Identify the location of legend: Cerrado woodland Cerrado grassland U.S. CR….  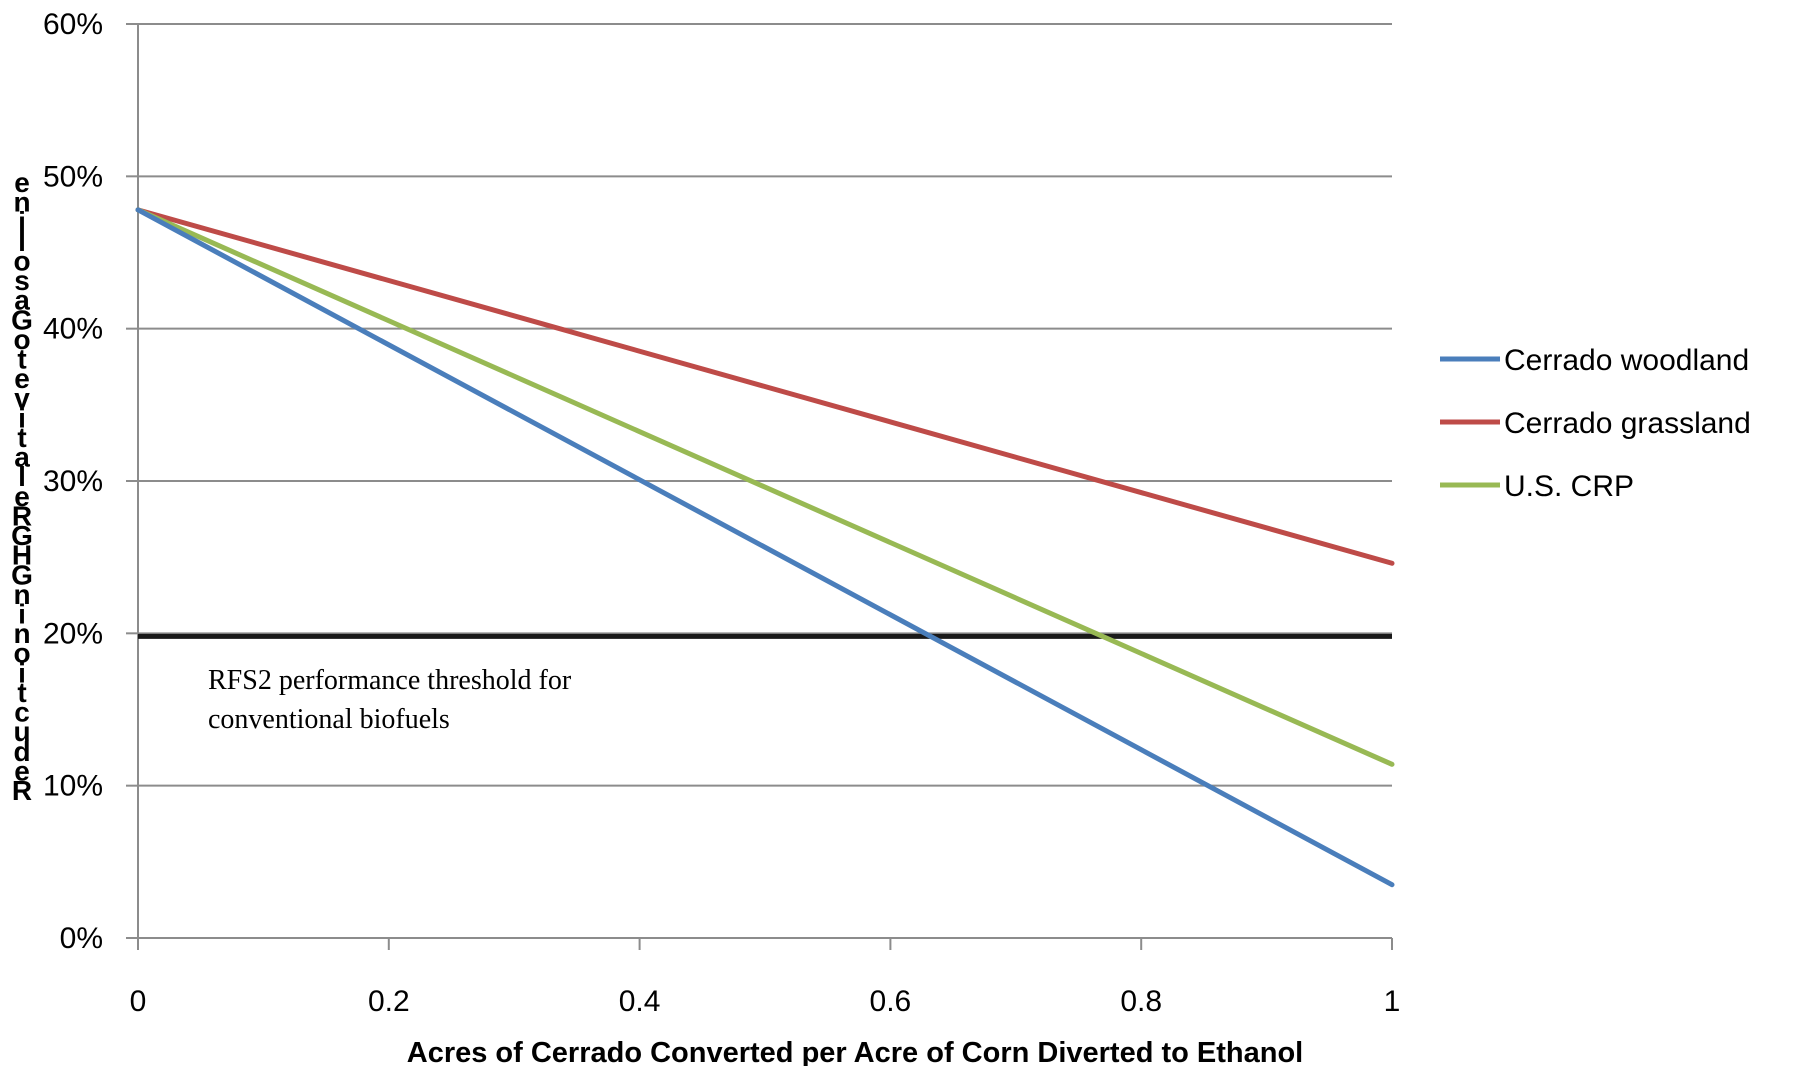
(1595, 423).